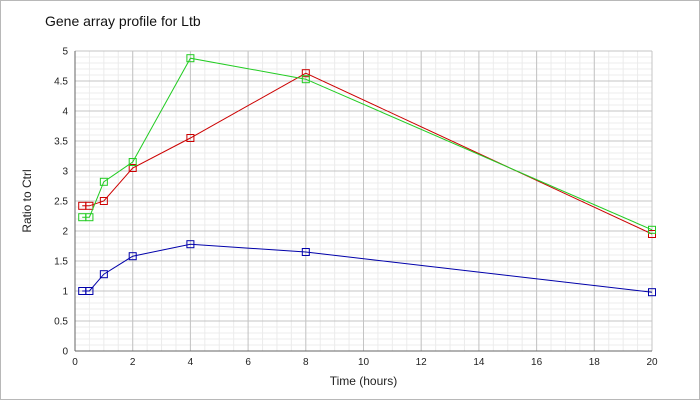  Describe the element at coordinates (133, 362) in the screenshot. I see `x-tick-label: 2` at that location.